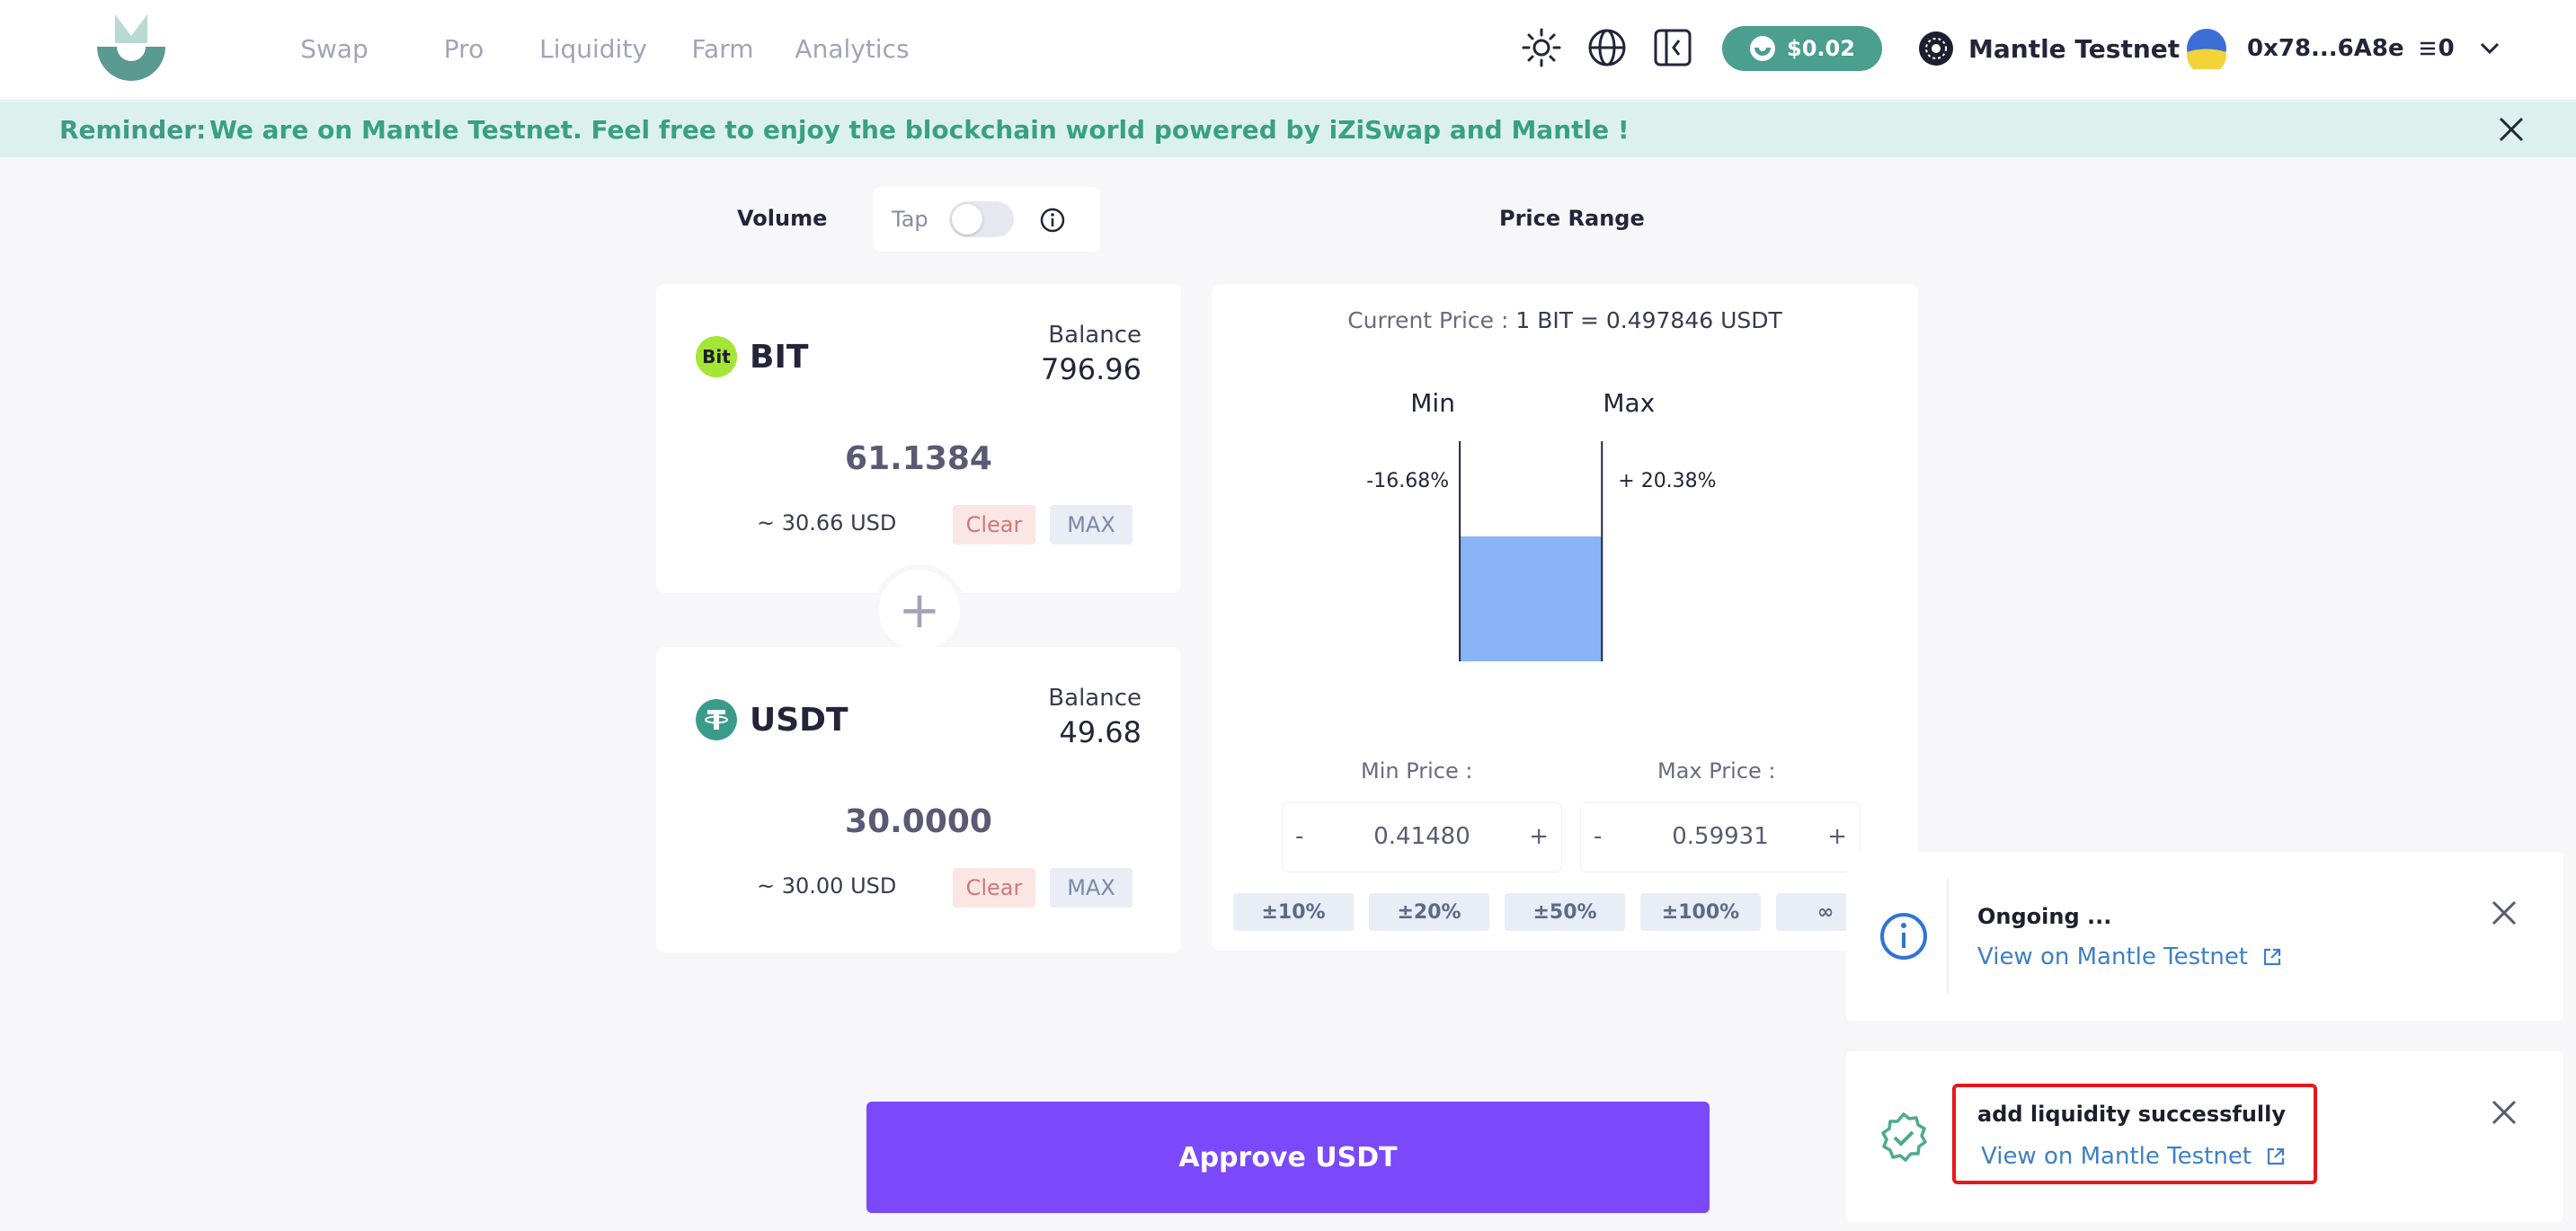 The width and height of the screenshot is (2576, 1231). Describe the element at coordinates (782, 218) in the screenshot. I see `volume-label: Volume` at that location.